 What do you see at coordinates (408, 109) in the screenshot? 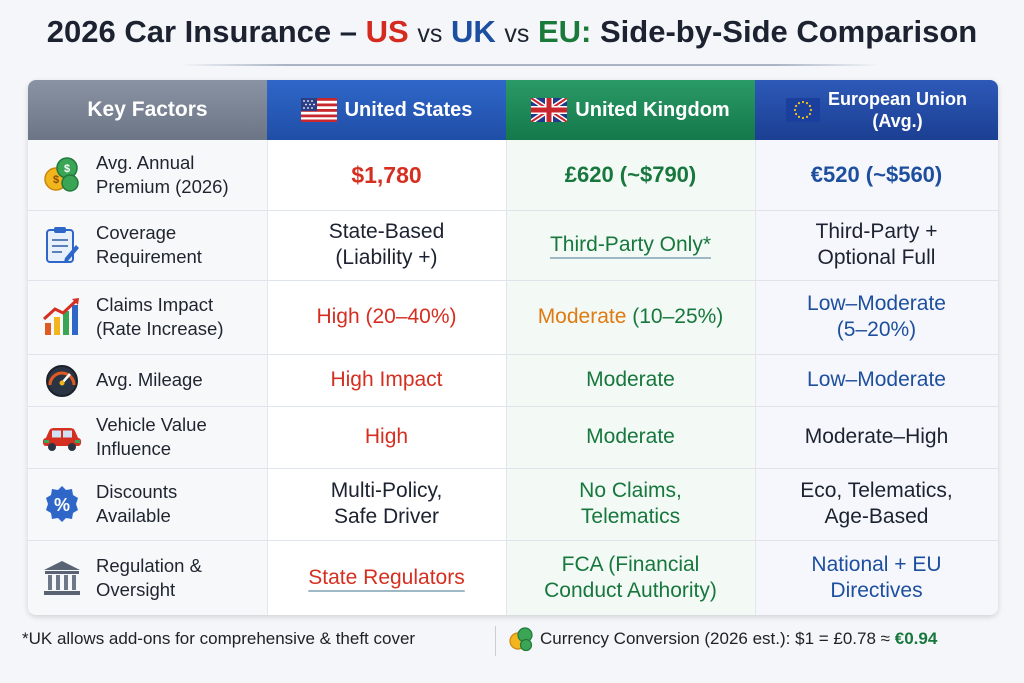
I see `header-united-states-label: United States` at bounding box center [408, 109].